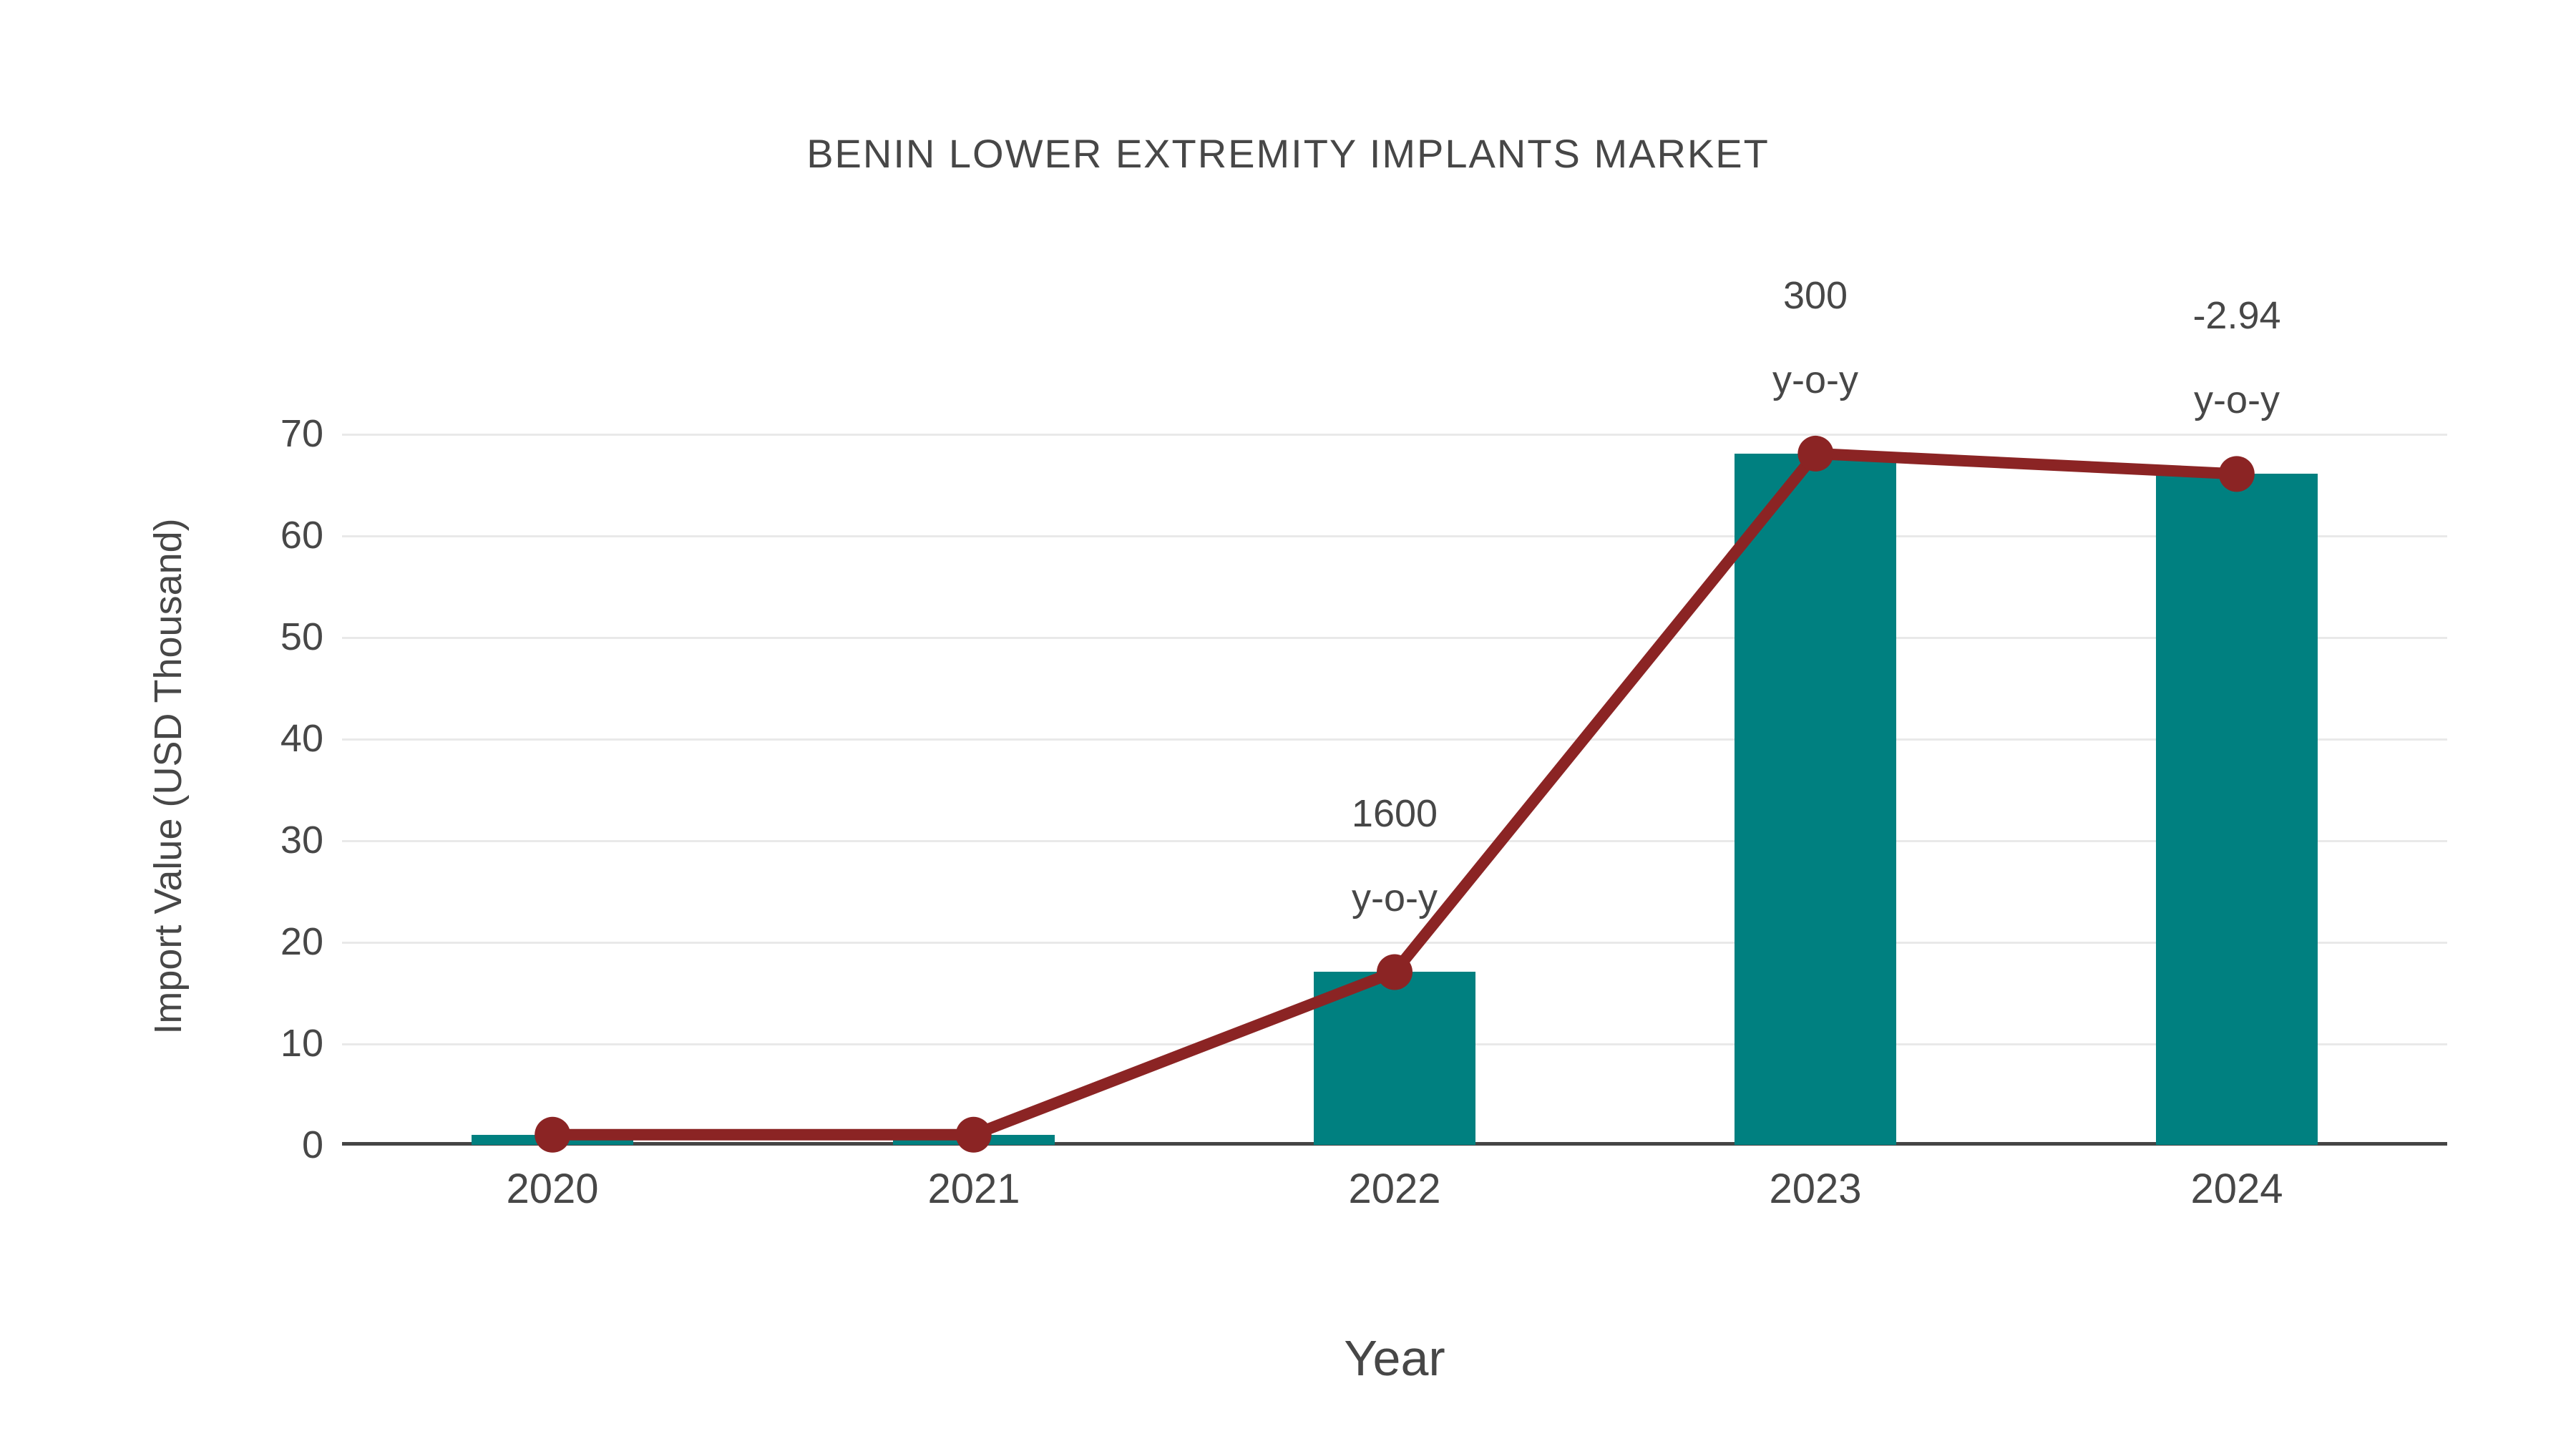  Describe the element at coordinates (1395, 972) in the screenshot. I see `line-marker-2022` at that location.